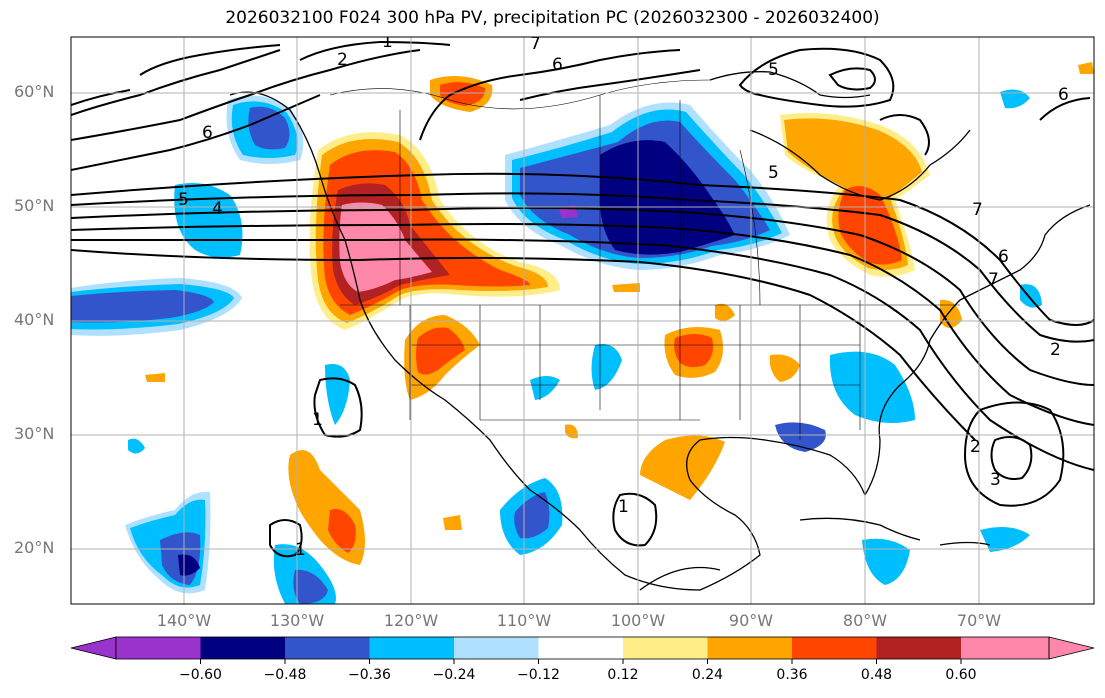  Describe the element at coordinates (34, 91) in the screenshot. I see `lat-label-60n: 60°N` at that location.